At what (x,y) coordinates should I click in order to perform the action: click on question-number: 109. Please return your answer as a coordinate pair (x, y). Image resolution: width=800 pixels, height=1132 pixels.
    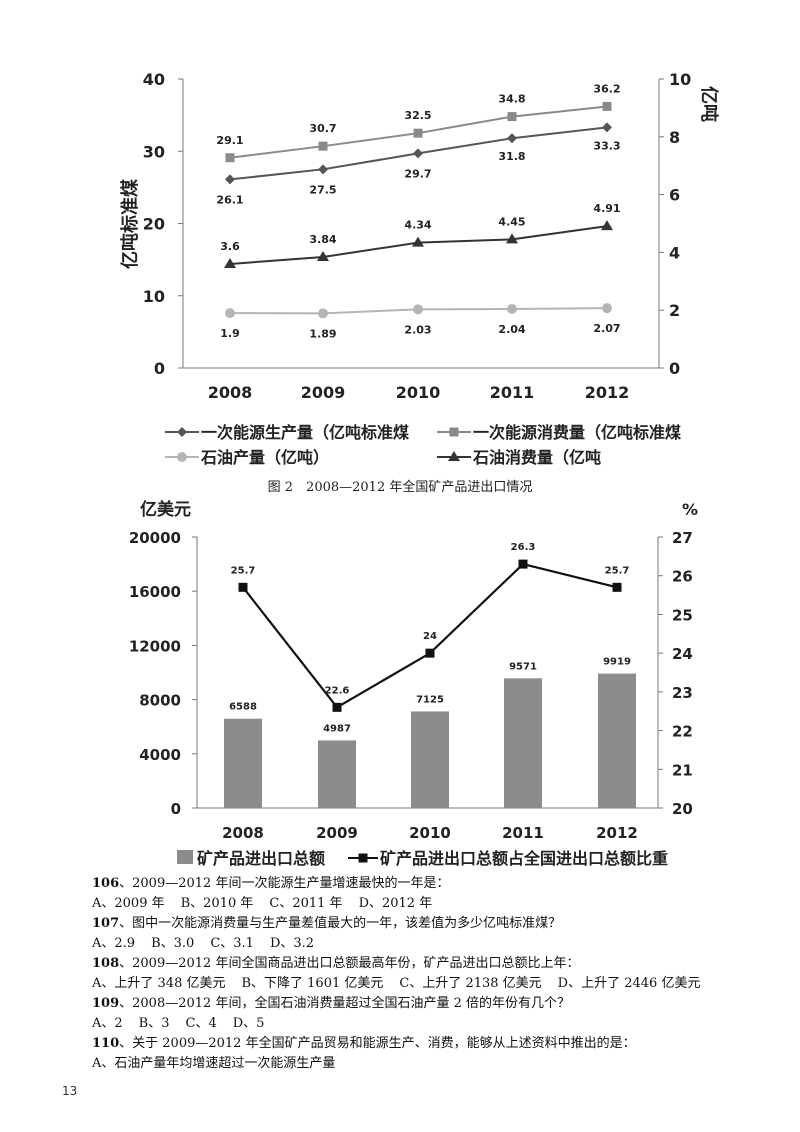
    Looking at the image, I should click on (106, 1003).